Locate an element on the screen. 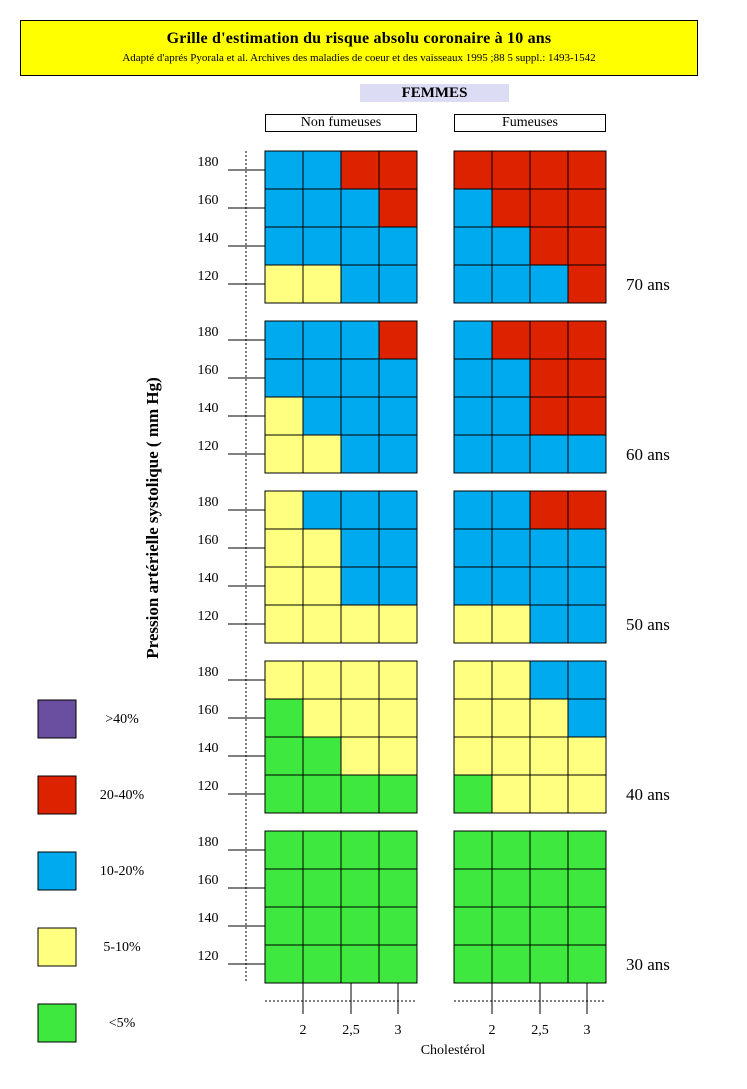 This screenshot has width=747, height=1089. legend-label: 10-20% is located at coordinates (122, 871).